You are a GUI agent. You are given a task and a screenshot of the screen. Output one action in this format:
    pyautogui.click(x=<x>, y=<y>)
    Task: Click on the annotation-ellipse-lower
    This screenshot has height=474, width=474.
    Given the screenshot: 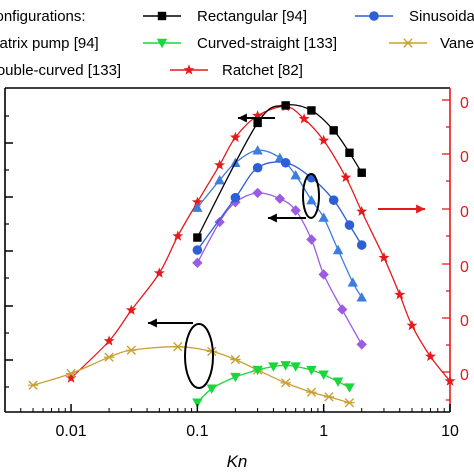 What is the action you would take?
    pyautogui.click(x=199, y=356)
    